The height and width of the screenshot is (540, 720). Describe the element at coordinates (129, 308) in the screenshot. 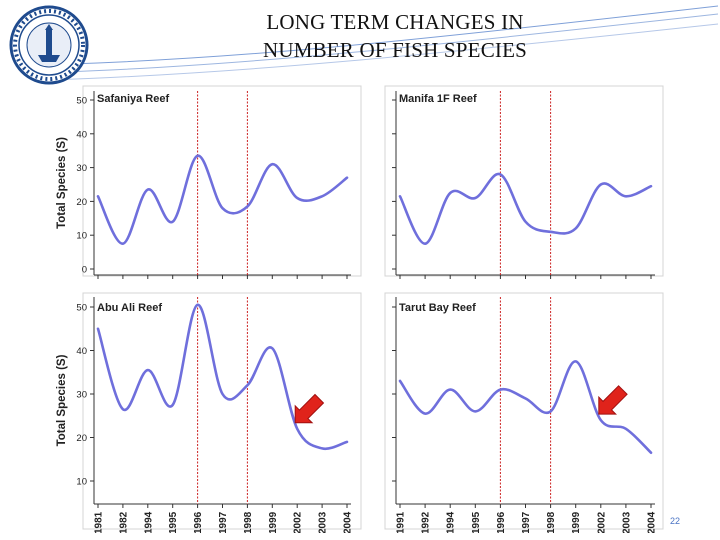

I see `chart-title: Abu Ali Reef` at that location.